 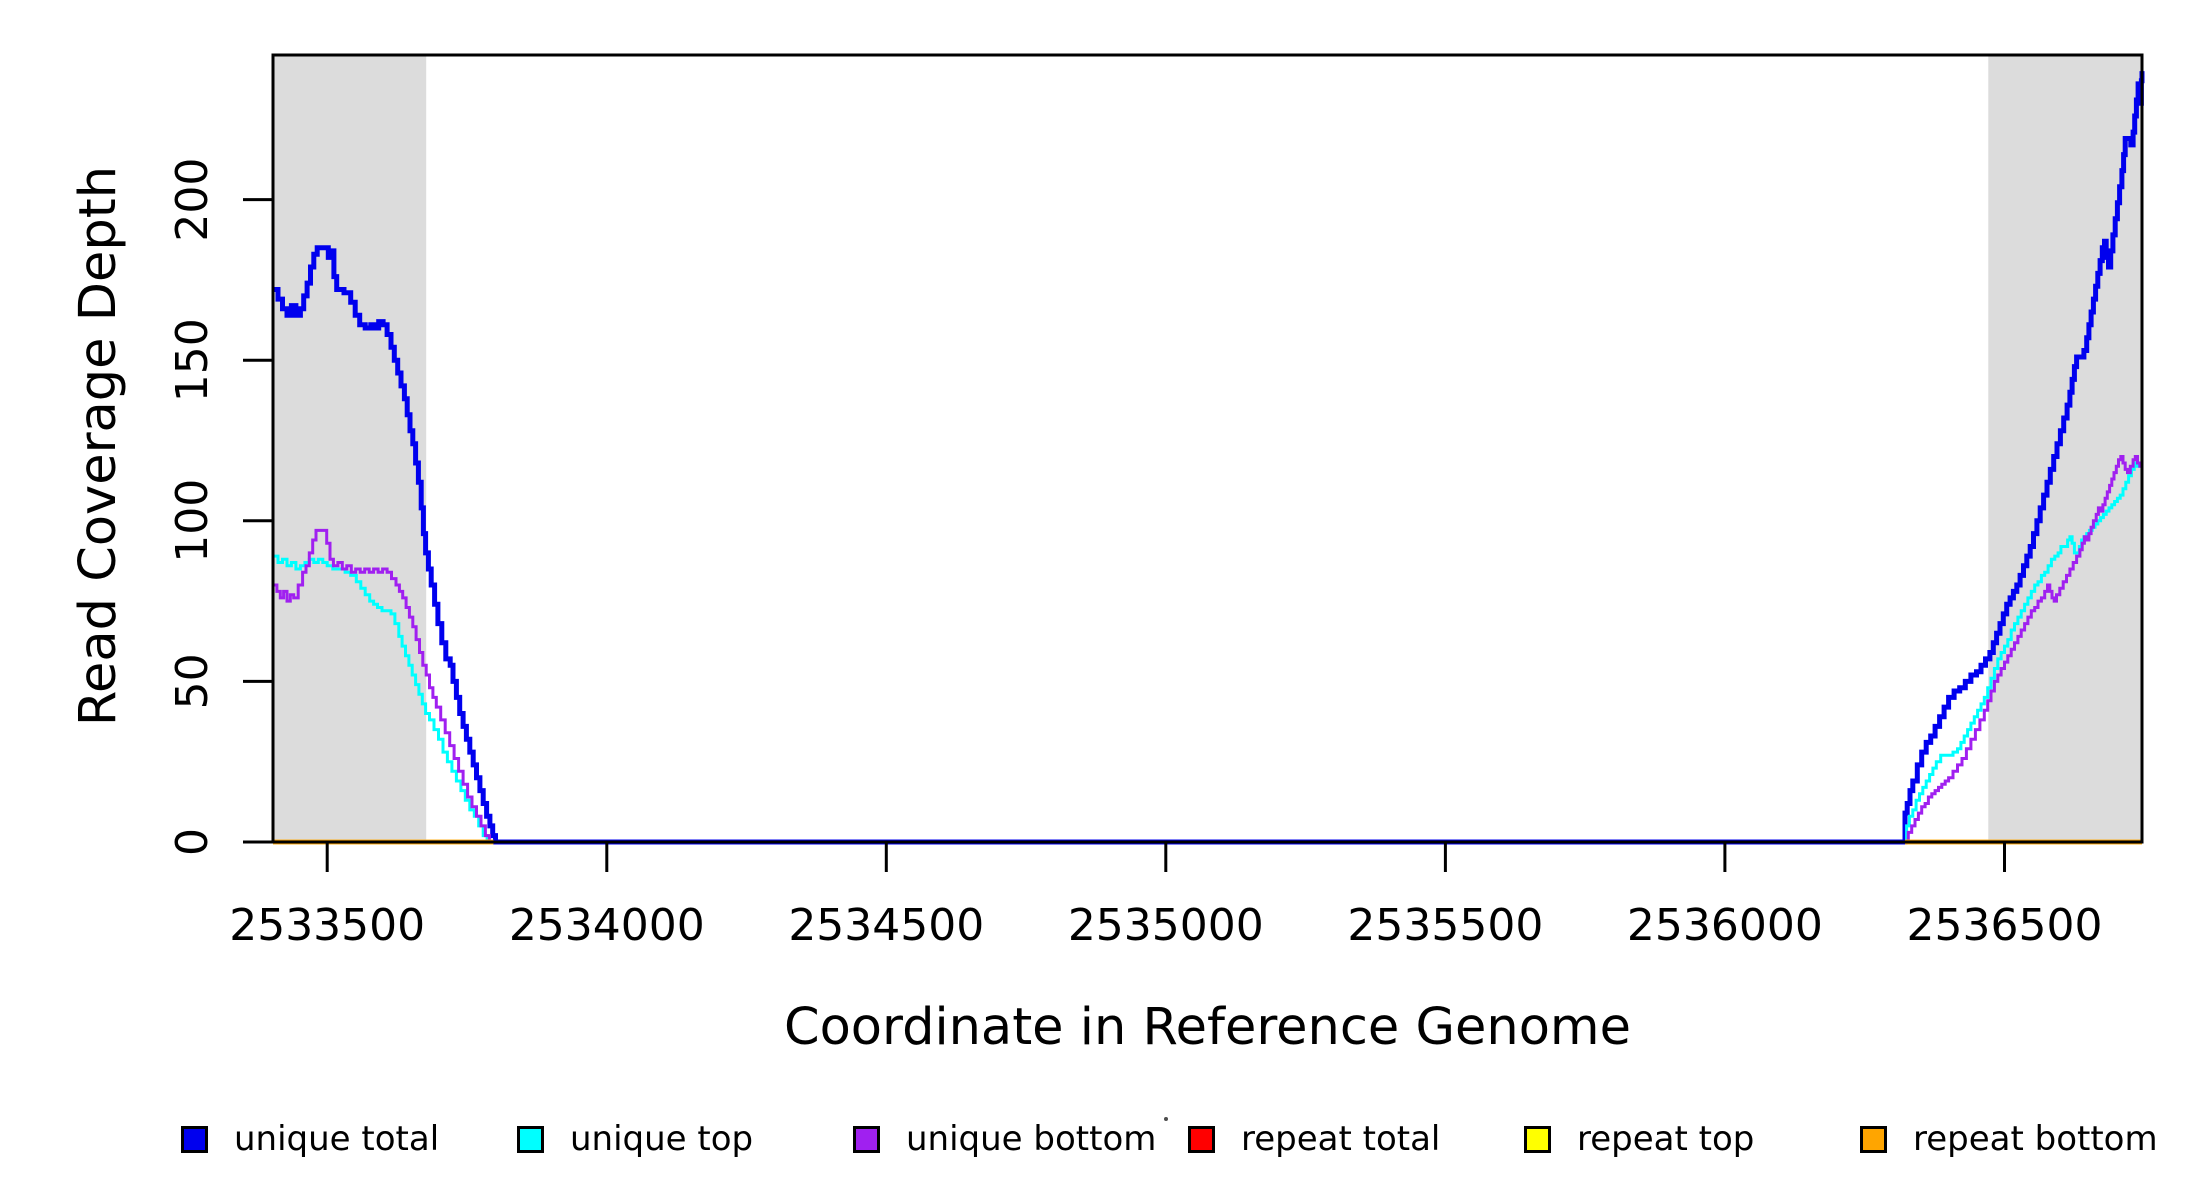 What do you see at coordinates (2005, 925) in the screenshot?
I see `x-tick-label: 2536500` at bounding box center [2005, 925].